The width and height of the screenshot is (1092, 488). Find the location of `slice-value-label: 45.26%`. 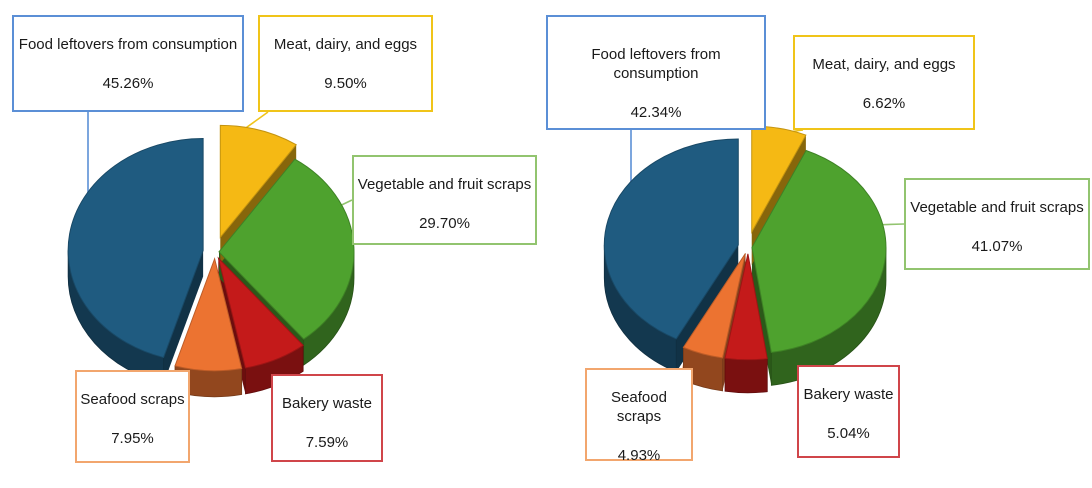

slice-value-label: 45.26% is located at coordinates (128, 83).